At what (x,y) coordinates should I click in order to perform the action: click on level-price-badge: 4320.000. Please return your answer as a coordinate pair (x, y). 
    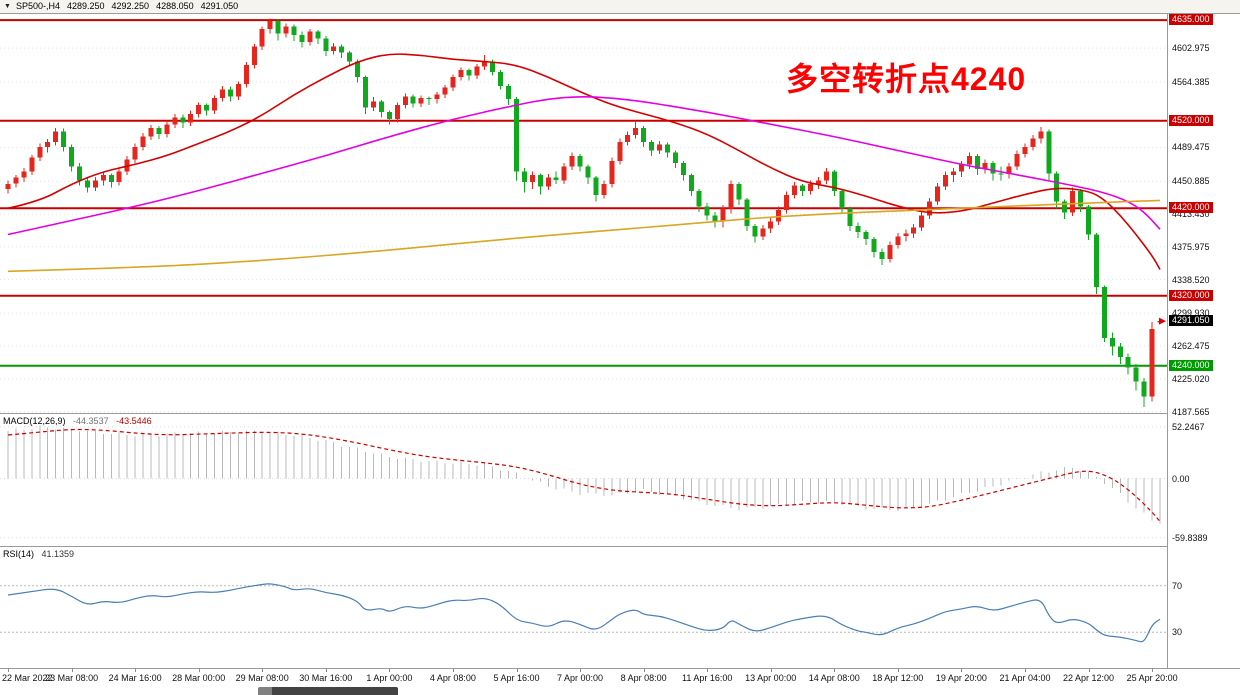
    Looking at the image, I should click on (1191, 295).